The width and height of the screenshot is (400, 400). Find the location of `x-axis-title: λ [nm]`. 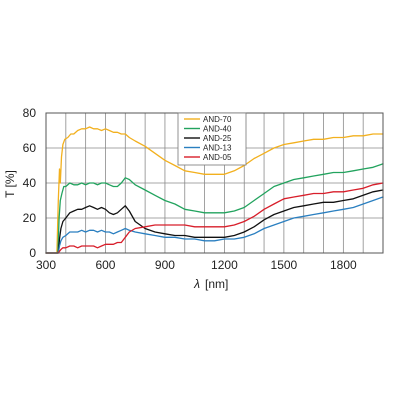

x-axis-title: λ [nm] is located at coordinates (210, 284).